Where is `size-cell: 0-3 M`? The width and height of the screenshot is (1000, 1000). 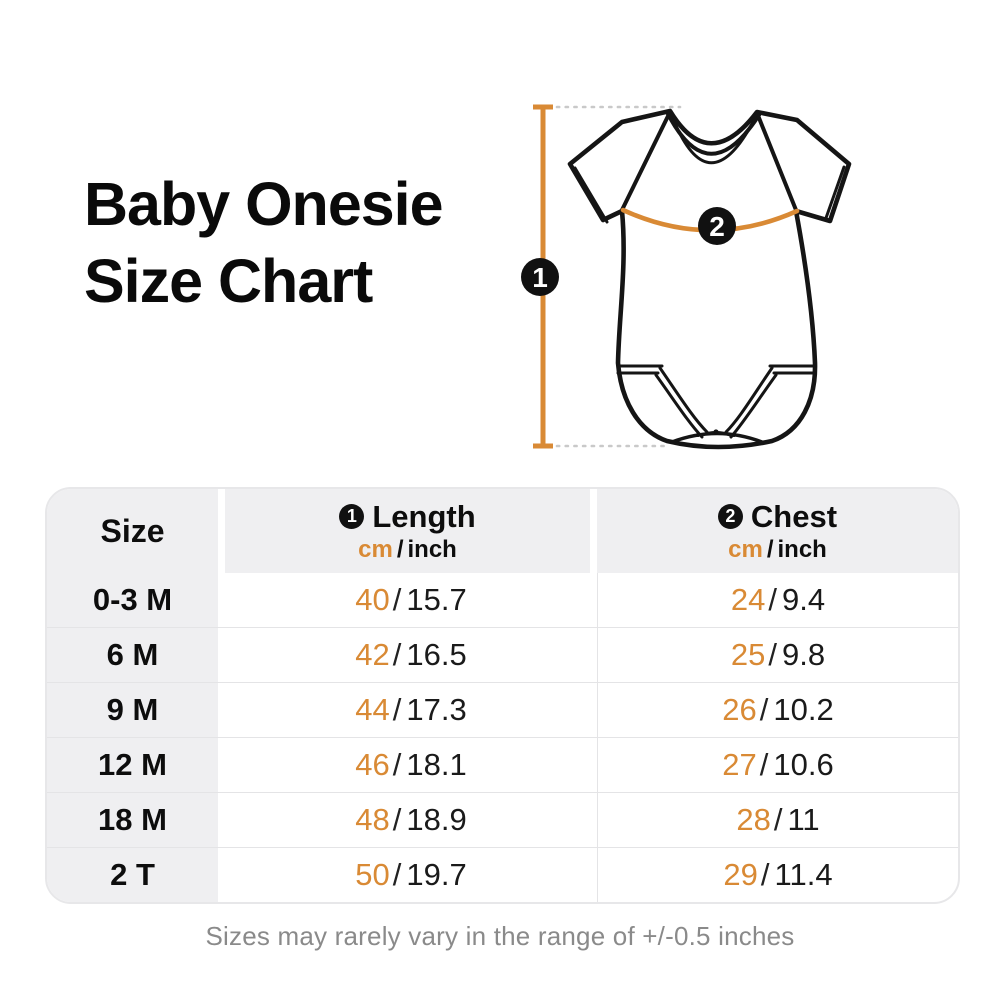 size-cell: 0-3 M is located at coordinates (136, 600).